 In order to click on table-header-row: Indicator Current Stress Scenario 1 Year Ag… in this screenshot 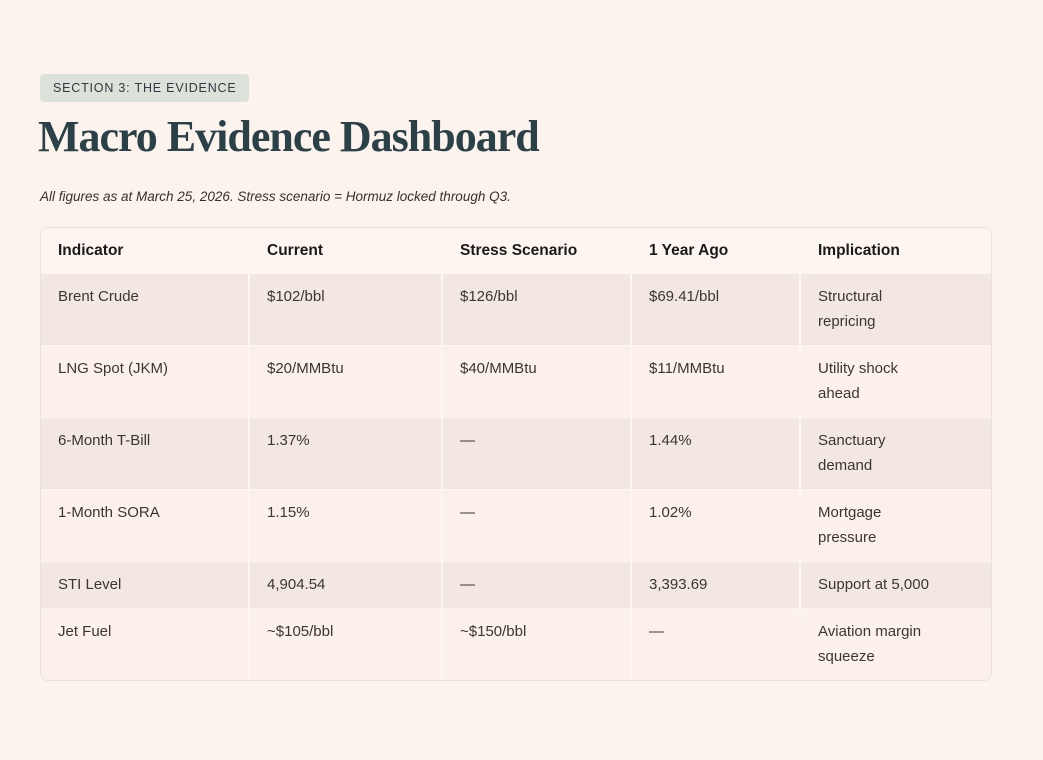, I will do `click(516, 250)`.